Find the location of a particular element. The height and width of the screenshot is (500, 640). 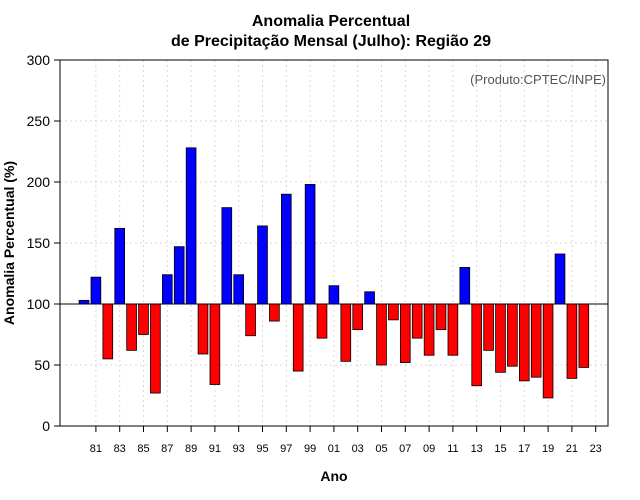

y-tick-label: 50 is located at coordinates (42, 365).